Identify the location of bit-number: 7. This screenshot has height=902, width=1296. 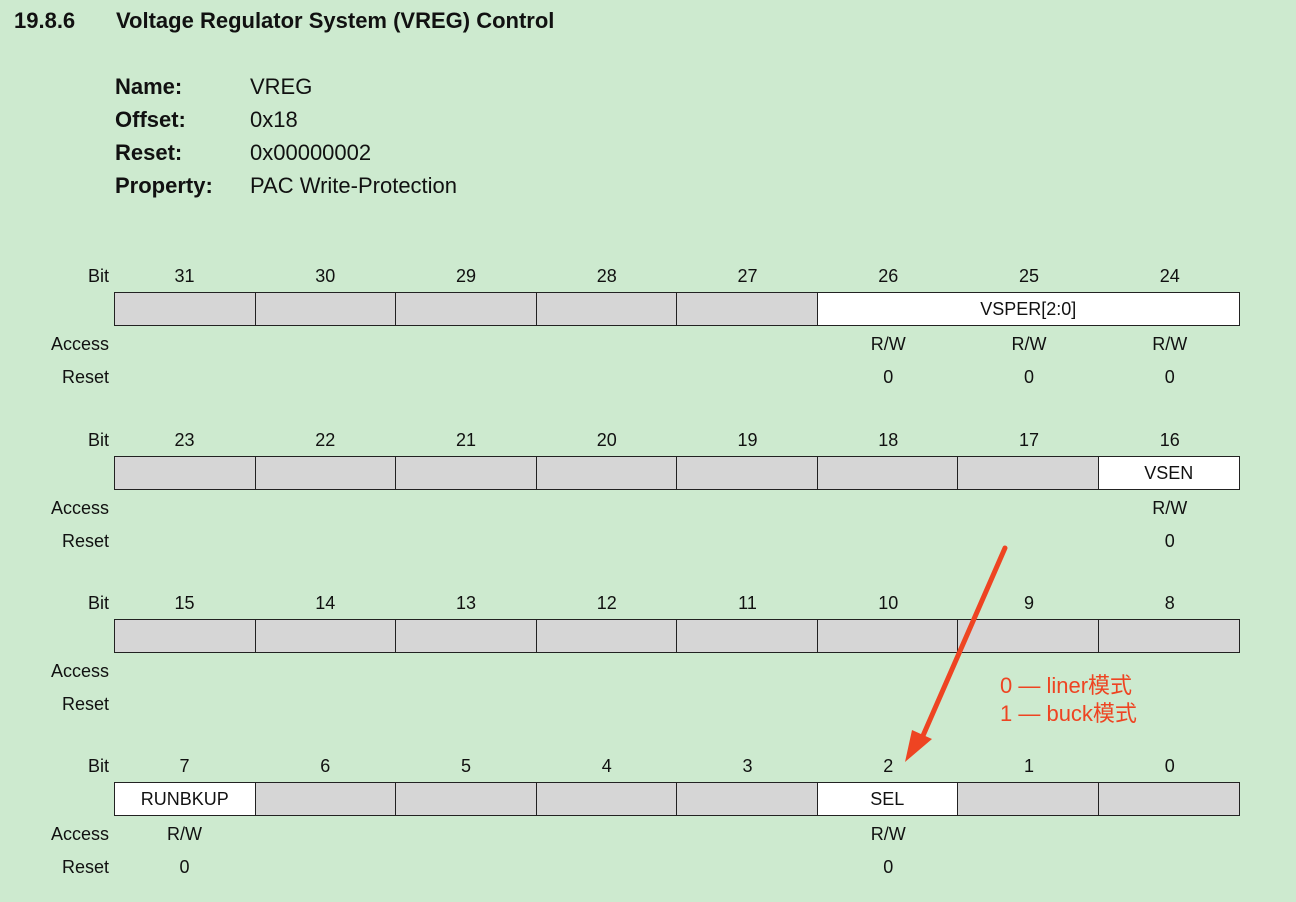
(184, 766).